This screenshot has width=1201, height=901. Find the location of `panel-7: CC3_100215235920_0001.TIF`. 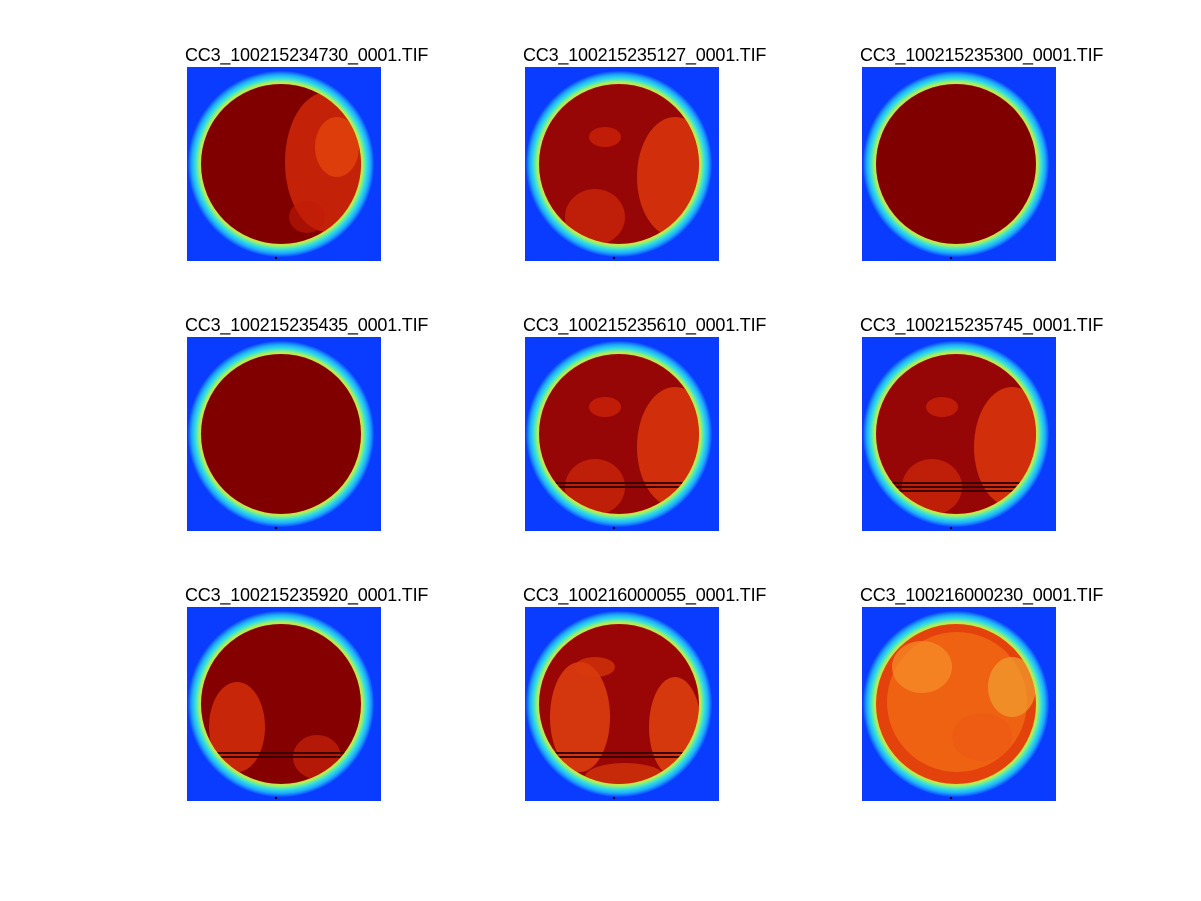

panel-7: CC3_100215235920_0001.TIF is located at coordinates (306, 693).